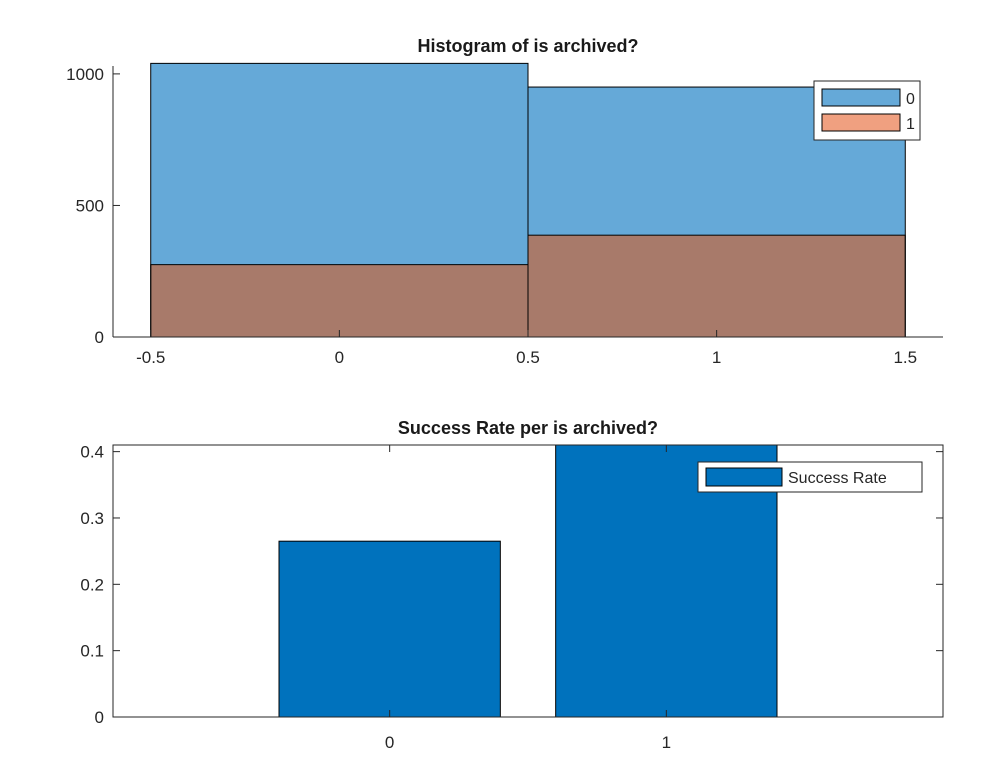 The width and height of the screenshot is (997, 764). What do you see at coordinates (528, 357) in the screenshot?
I see `histogram-x-tick-label: 0.5` at bounding box center [528, 357].